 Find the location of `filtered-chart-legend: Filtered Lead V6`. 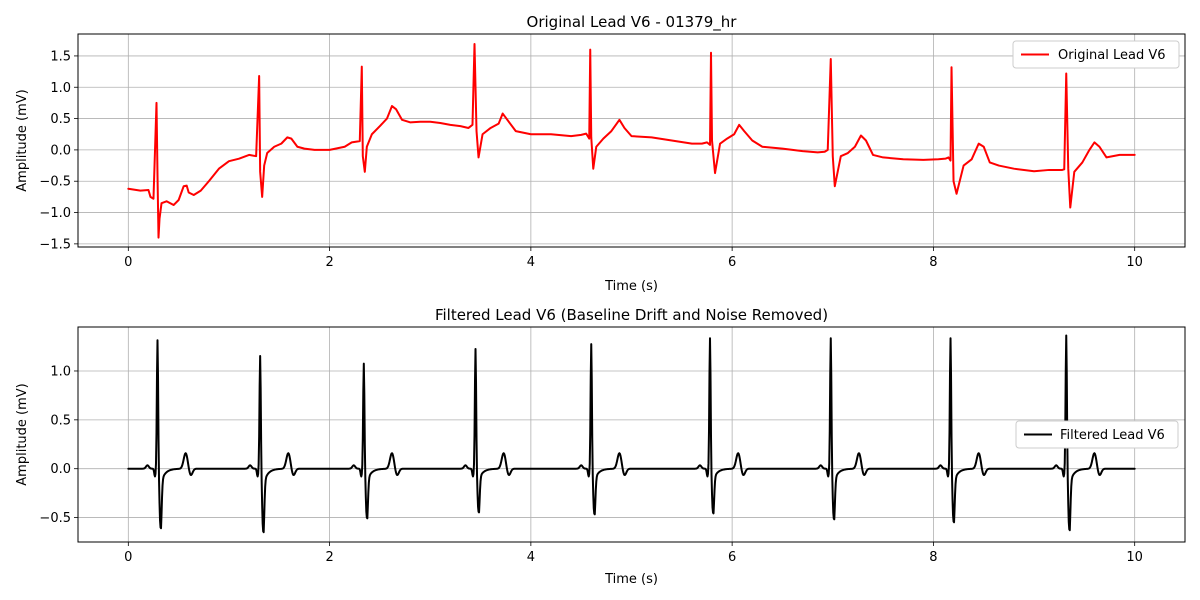

filtered-chart-legend: Filtered Lead V6 is located at coordinates (1097, 434).